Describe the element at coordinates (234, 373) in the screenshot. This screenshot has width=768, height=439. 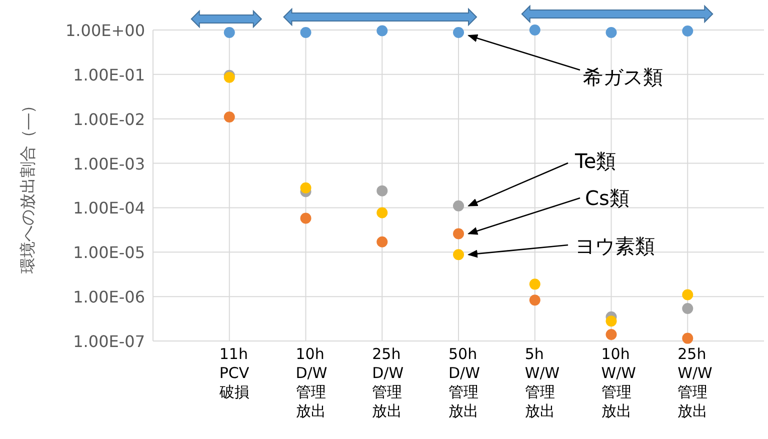
I see `x-tick-label: 11h PCV 破損` at that location.